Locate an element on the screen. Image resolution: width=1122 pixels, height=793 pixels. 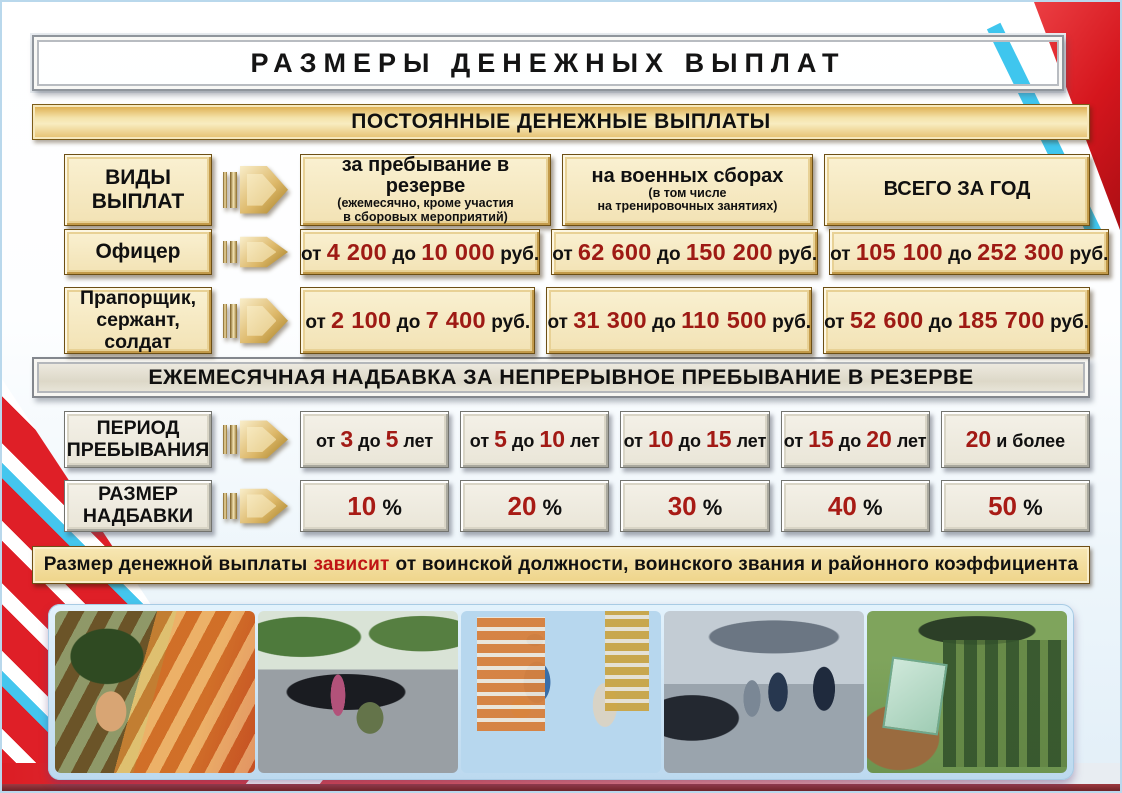
row-label-period: ПЕРИОД ПРЕБЫВАНИЯ is located at coordinates (138, 439).